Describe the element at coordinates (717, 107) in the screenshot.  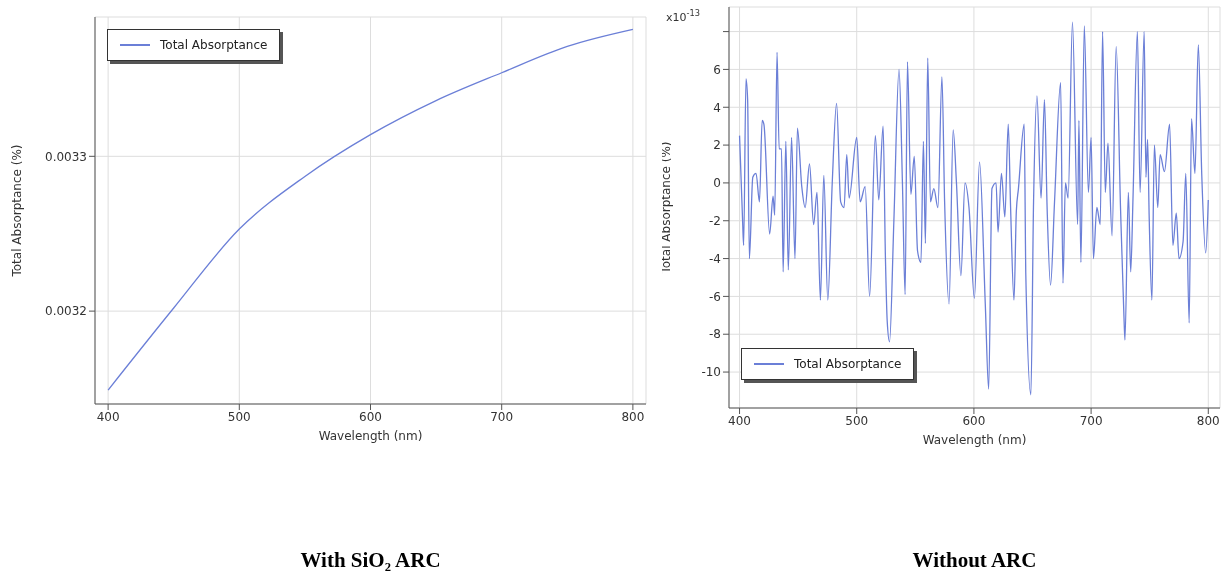
I see `y-tick-label: 4` at that location.